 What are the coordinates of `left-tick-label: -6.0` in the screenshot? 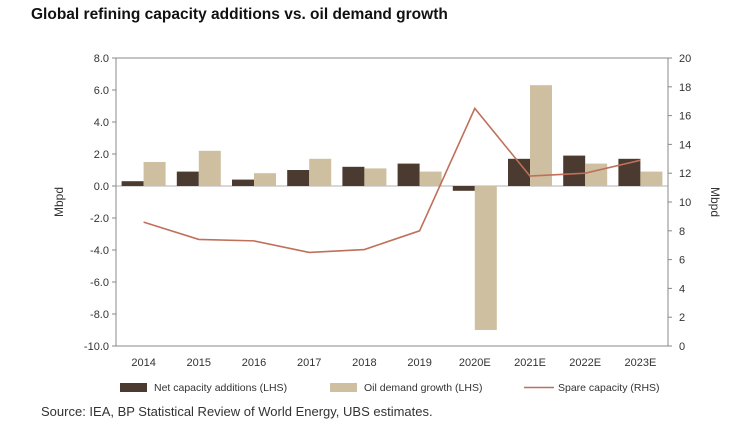 It's located at (99, 283).